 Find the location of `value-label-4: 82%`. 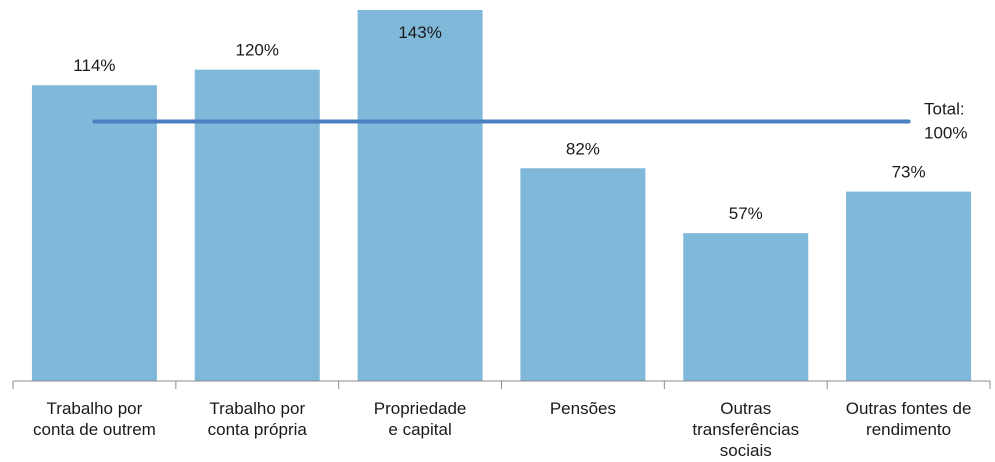

value-label-4: 82% is located at coordinates (583, 148).